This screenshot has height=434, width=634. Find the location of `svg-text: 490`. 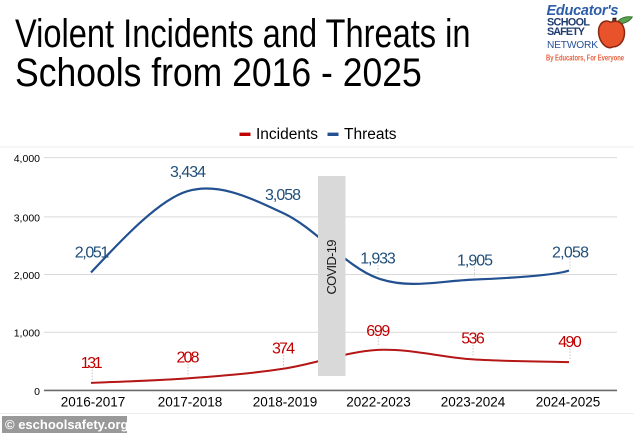

svg-text: 490 is located at coordinates (570, 342).